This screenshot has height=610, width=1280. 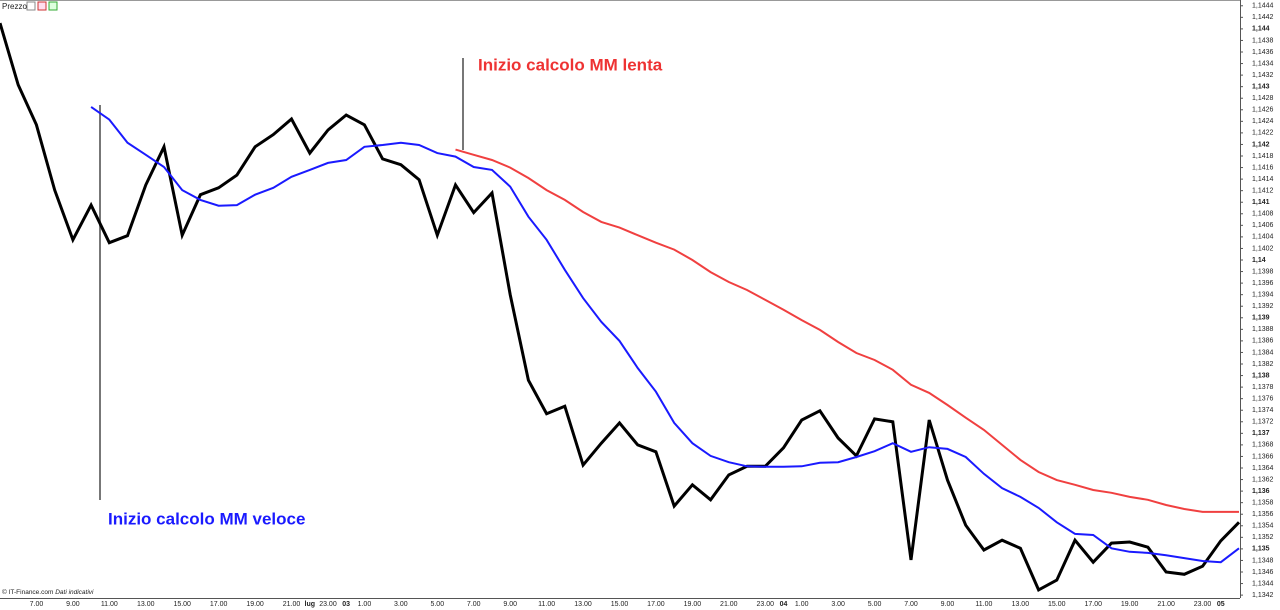 What do you see at coordinates (1261, 87) in the screenshot?
I see `y-tick-label: 1,143` at bounding box center [1261, 87].